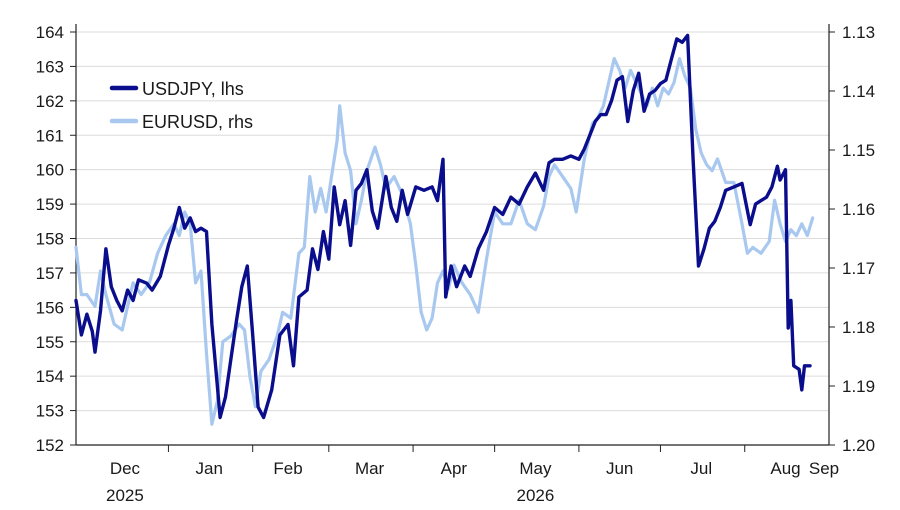 The height and width of the screenshot is (510, 900). Describe the element at coordinates (535, 495) in the screenshot. I see `x-year-label: 2026` at that location.